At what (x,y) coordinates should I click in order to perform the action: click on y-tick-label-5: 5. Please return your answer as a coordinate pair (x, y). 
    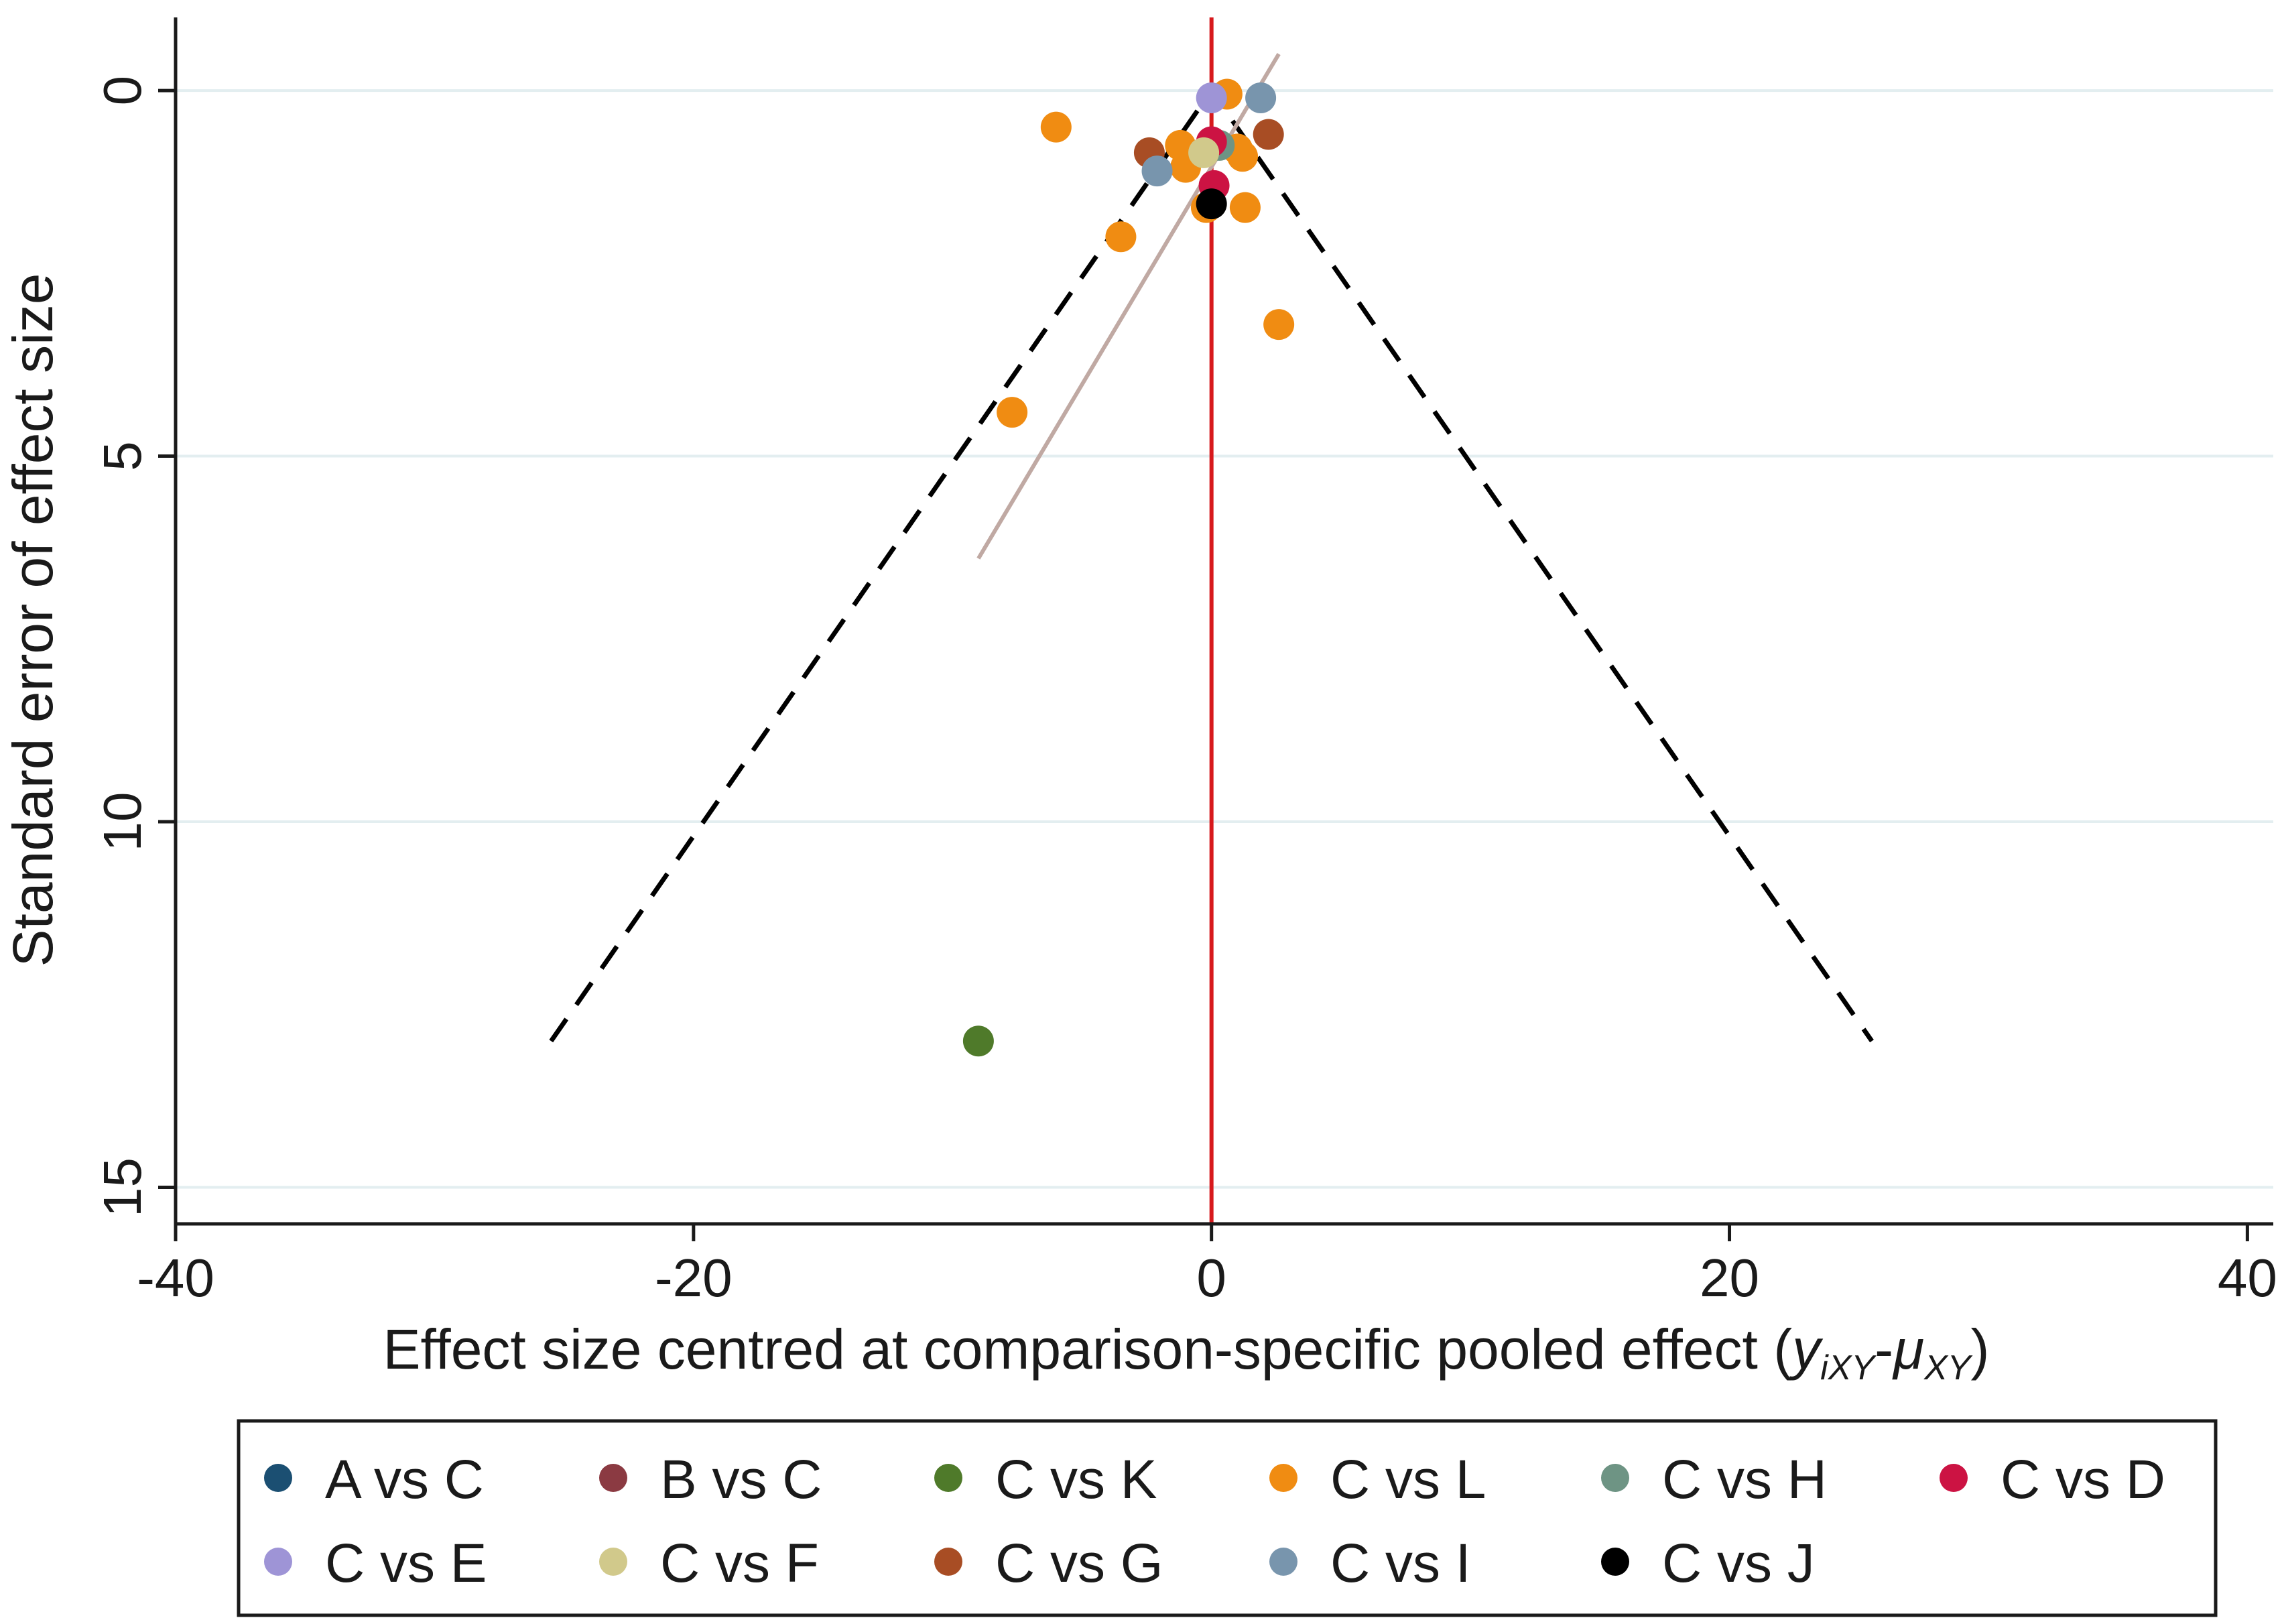
    Looking at the image, I should click on (122, 456).